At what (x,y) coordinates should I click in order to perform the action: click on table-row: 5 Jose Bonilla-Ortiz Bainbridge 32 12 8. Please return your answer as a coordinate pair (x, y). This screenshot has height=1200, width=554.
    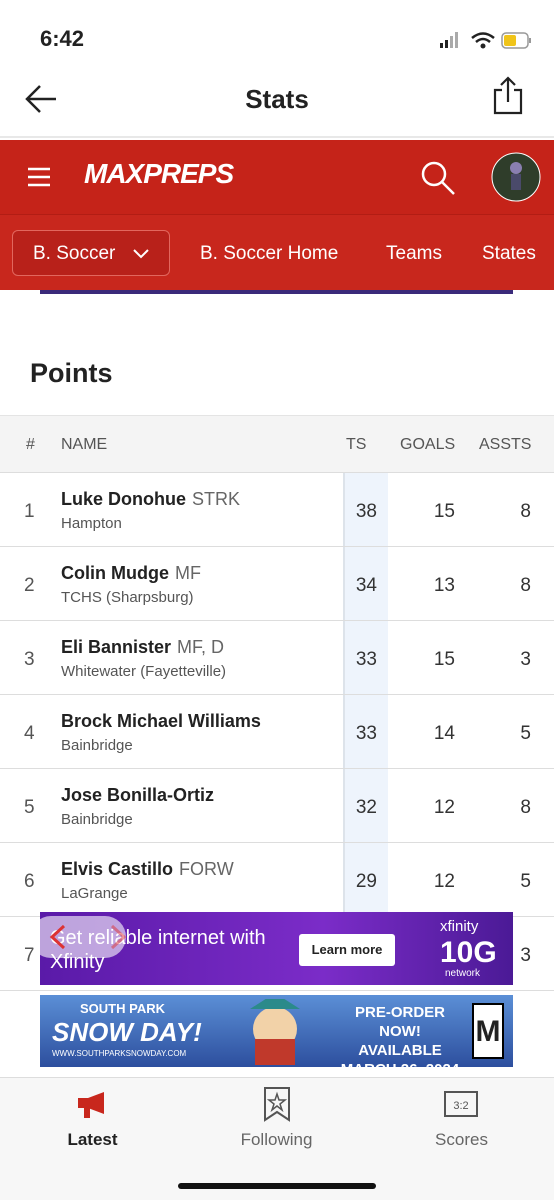
    Looking at the image, I should click on (277, 806).